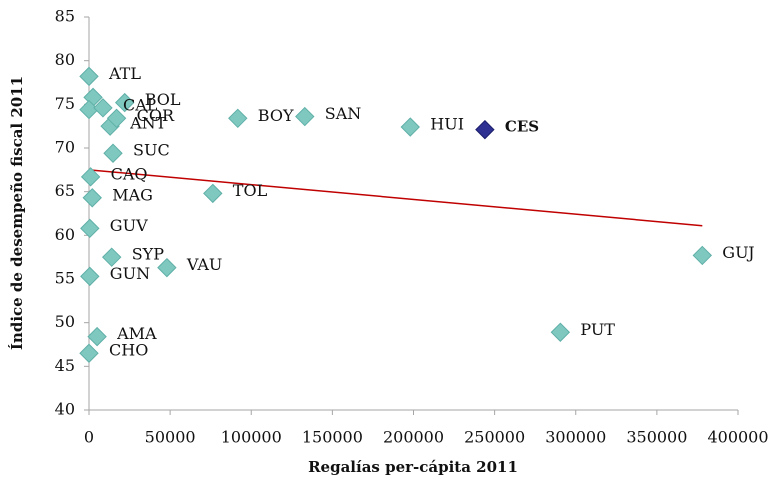  What do you see at coordinates (65, 409) in the screenshot?
I see `y-tick-label: 40` at bounding box center [65, 409].